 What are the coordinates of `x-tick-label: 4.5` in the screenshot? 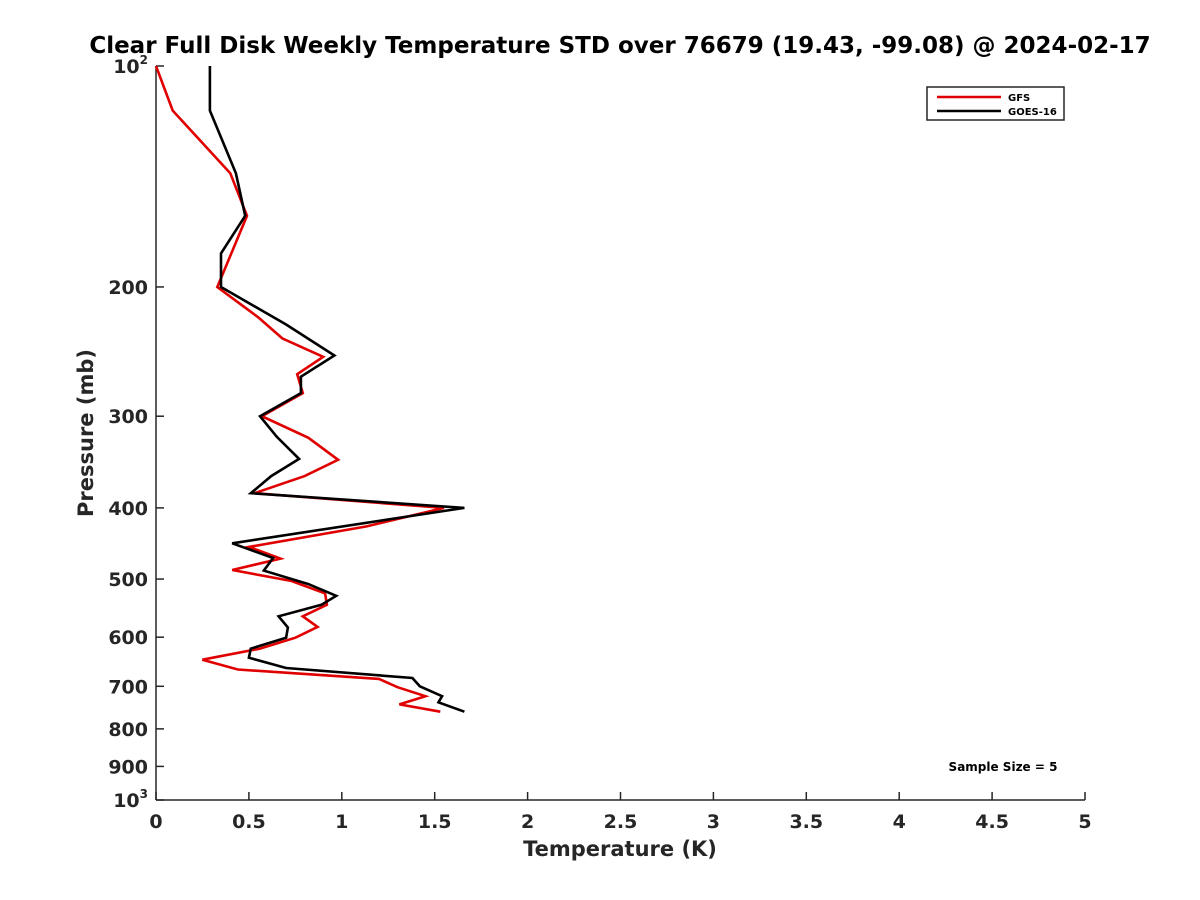 It's located at (992, 822).